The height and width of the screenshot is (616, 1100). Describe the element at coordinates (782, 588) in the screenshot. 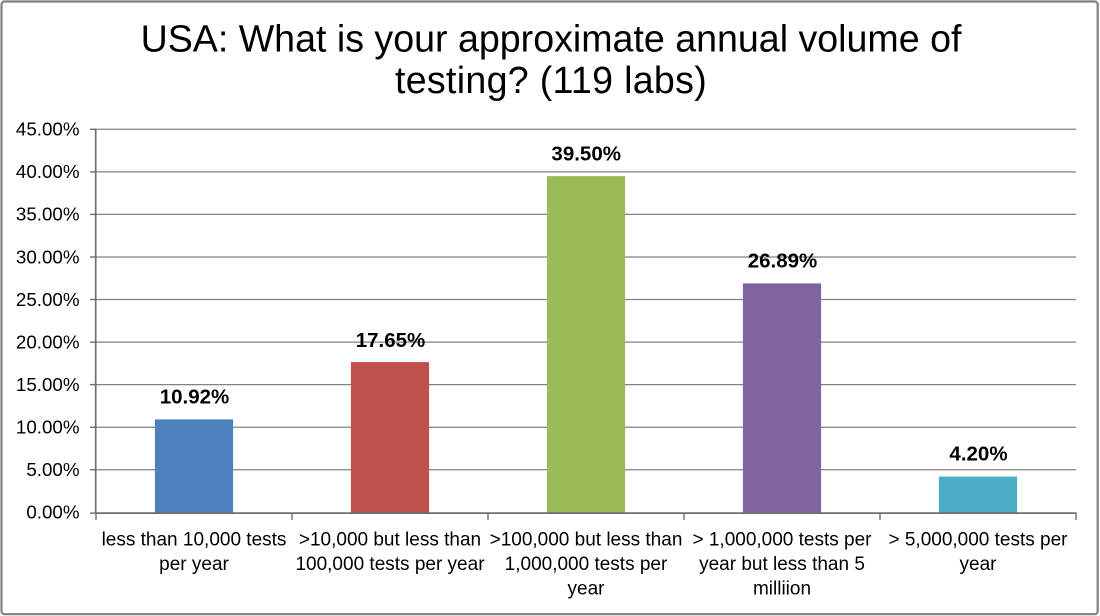

I see `svg-text: milliion` at that location.